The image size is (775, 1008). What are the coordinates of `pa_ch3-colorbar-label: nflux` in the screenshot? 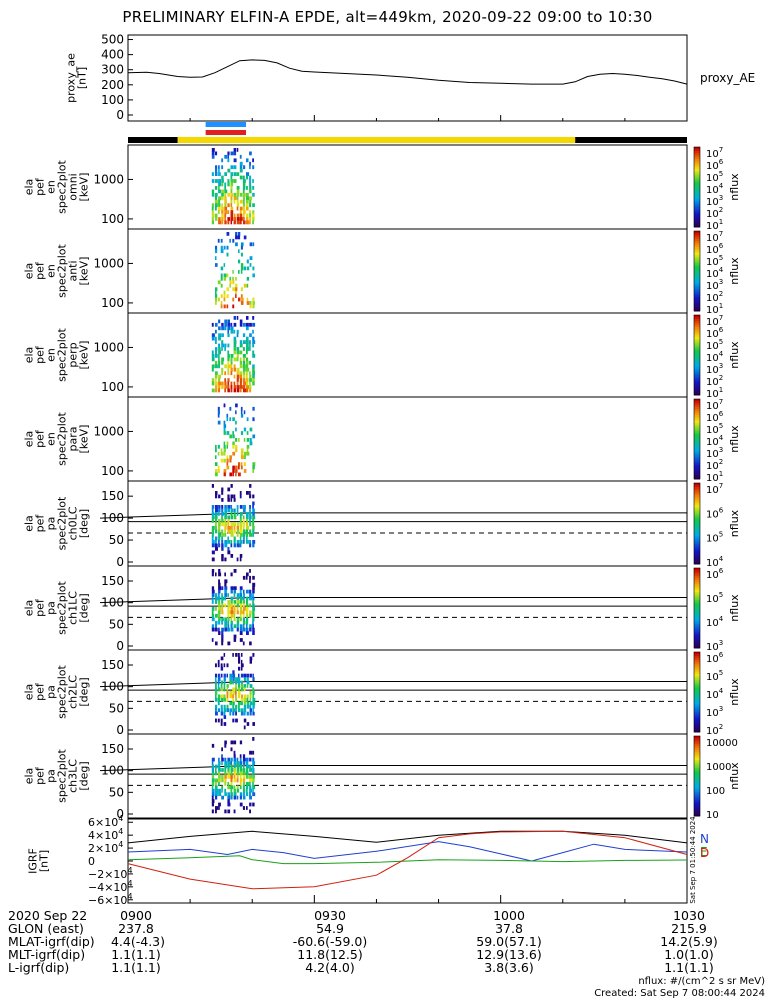 It's located at (734, 776).